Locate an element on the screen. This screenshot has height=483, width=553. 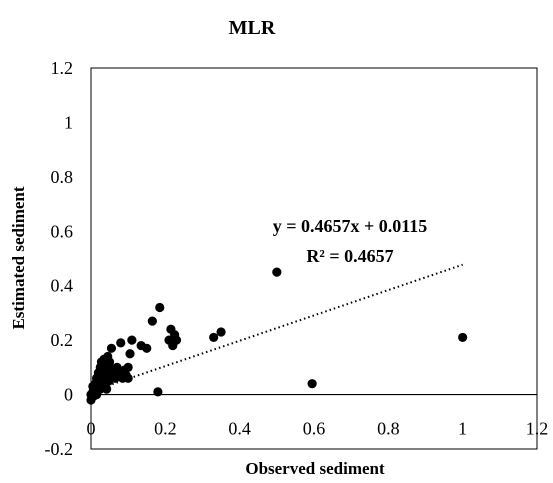
x-tick-label: 0.8 is located at coordinates (388, 429).